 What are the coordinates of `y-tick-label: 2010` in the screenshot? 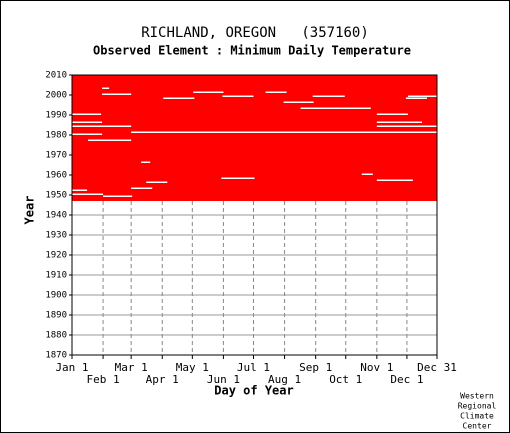 It's located at (56, 76).